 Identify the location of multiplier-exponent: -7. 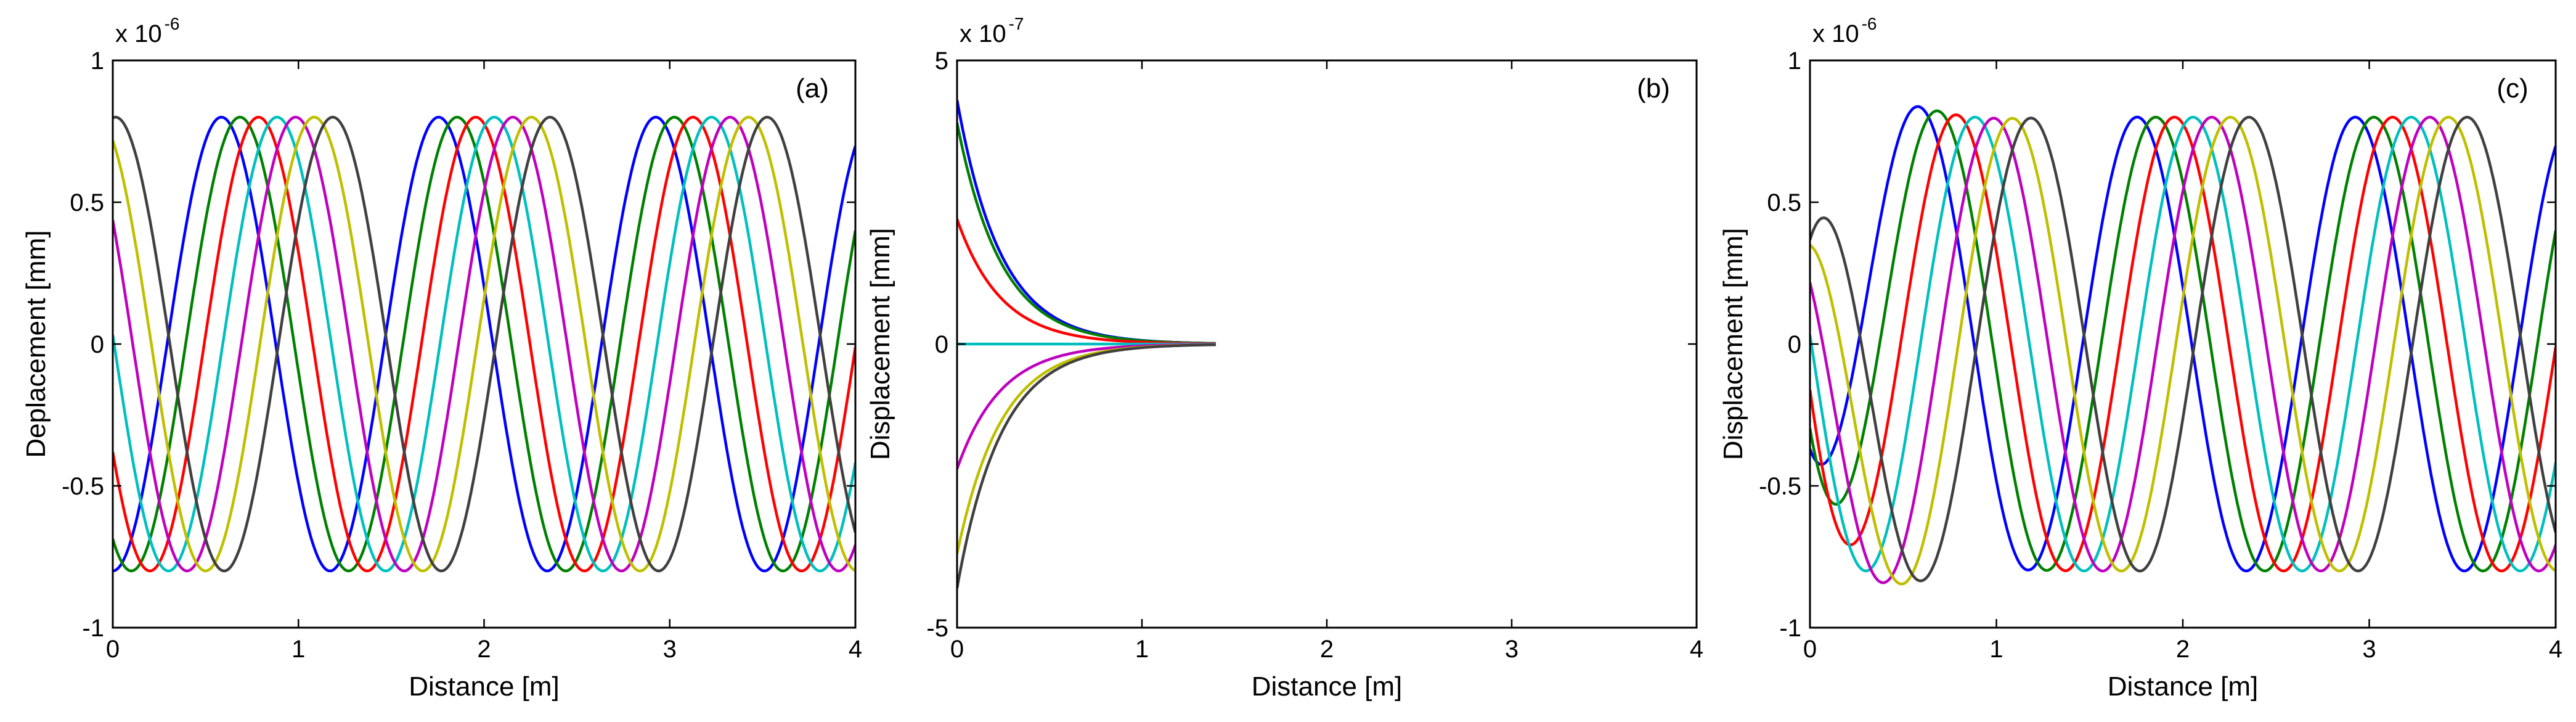
(1017, 23).